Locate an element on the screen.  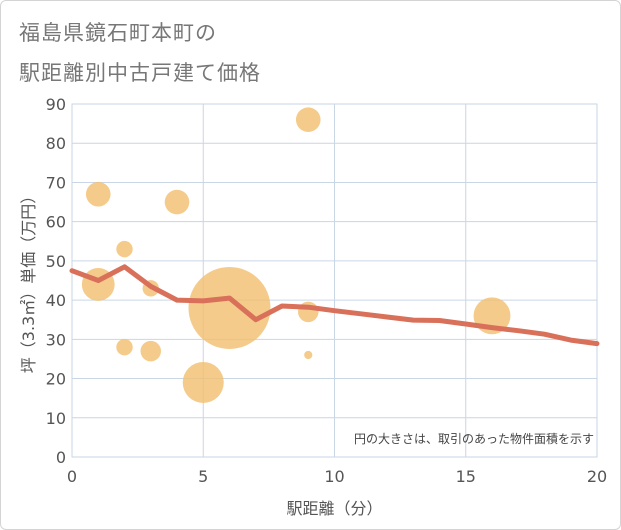
y-tick-label: 80 is located at coordinates (56, 143).